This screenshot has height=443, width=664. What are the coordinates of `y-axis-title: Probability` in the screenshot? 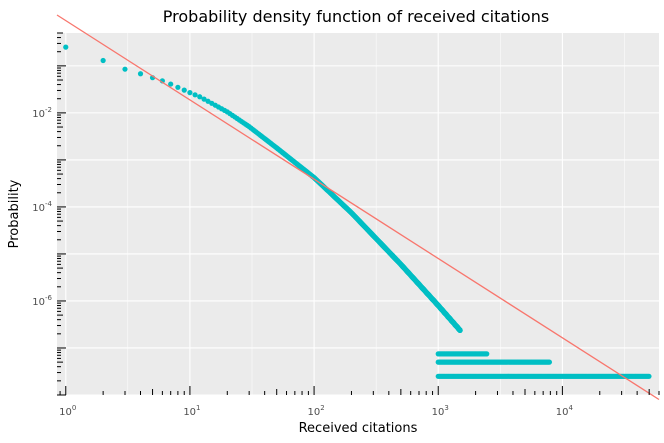 It's located at (14, 213).